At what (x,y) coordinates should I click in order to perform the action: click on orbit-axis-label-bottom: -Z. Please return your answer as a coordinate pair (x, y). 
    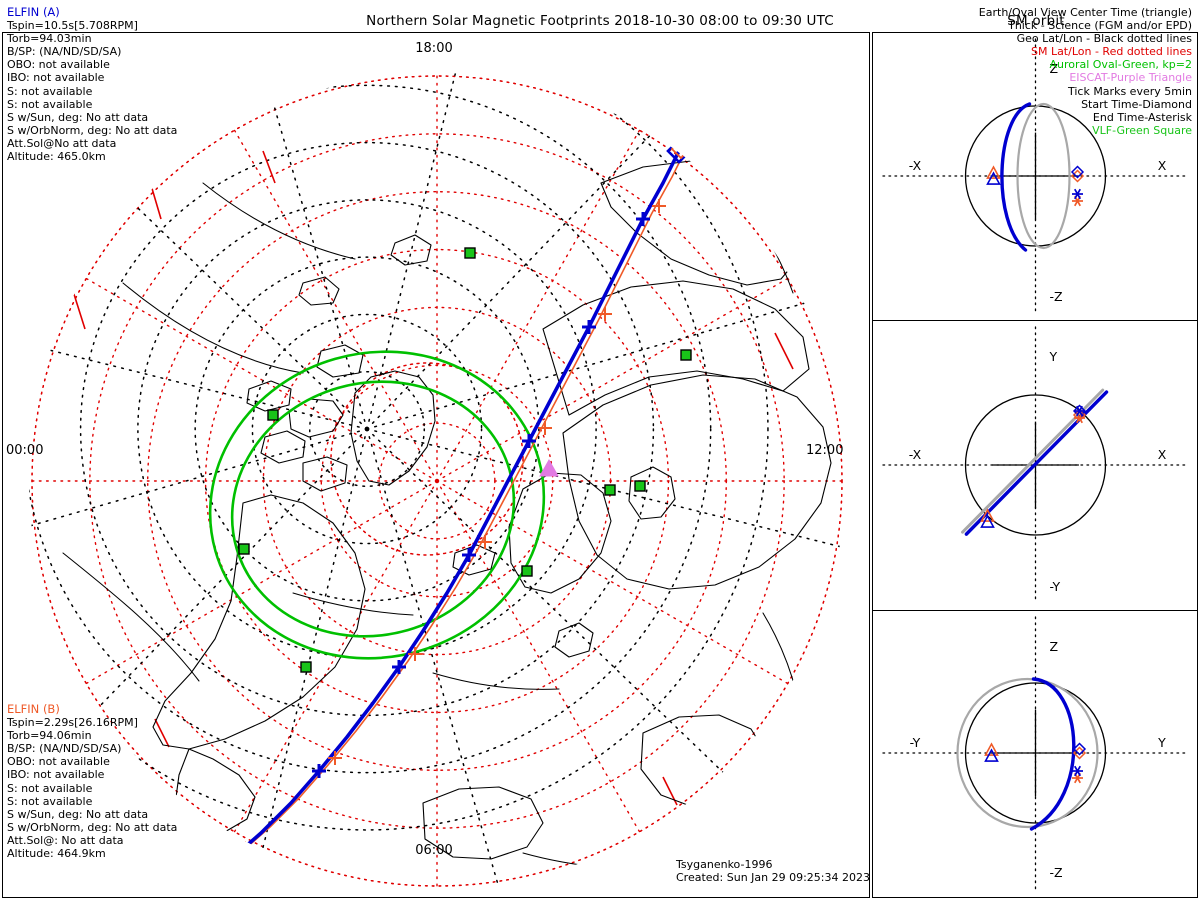
    Looking at the image, I should click on (1056, 872).